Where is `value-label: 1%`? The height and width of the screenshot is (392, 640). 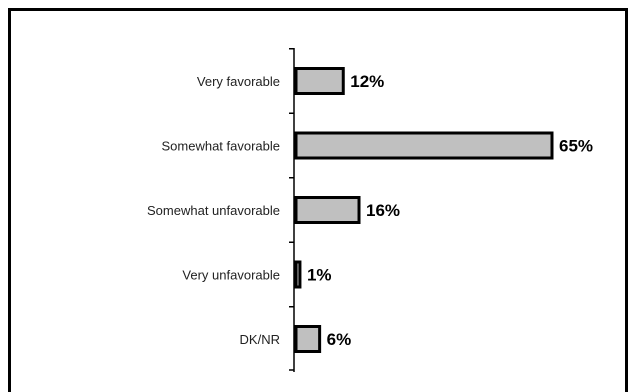
value-label: 1% is located at coordinates (319, 275).